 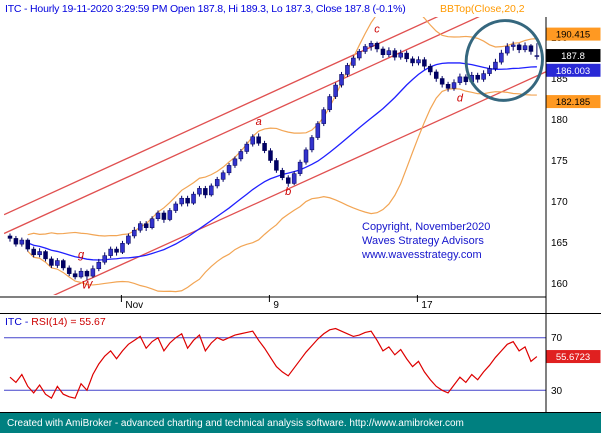 What do you see at coordinates (559, 243) in the screenshot?
I see `svg-text: 165` at bounding box center [559, 243].